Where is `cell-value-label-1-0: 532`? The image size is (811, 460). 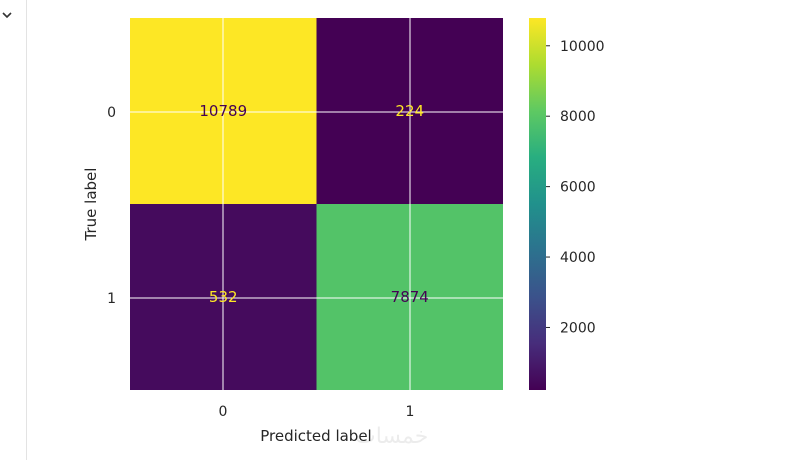
cell-value-label-1-0: 532 is located at coordinates (223, 297).